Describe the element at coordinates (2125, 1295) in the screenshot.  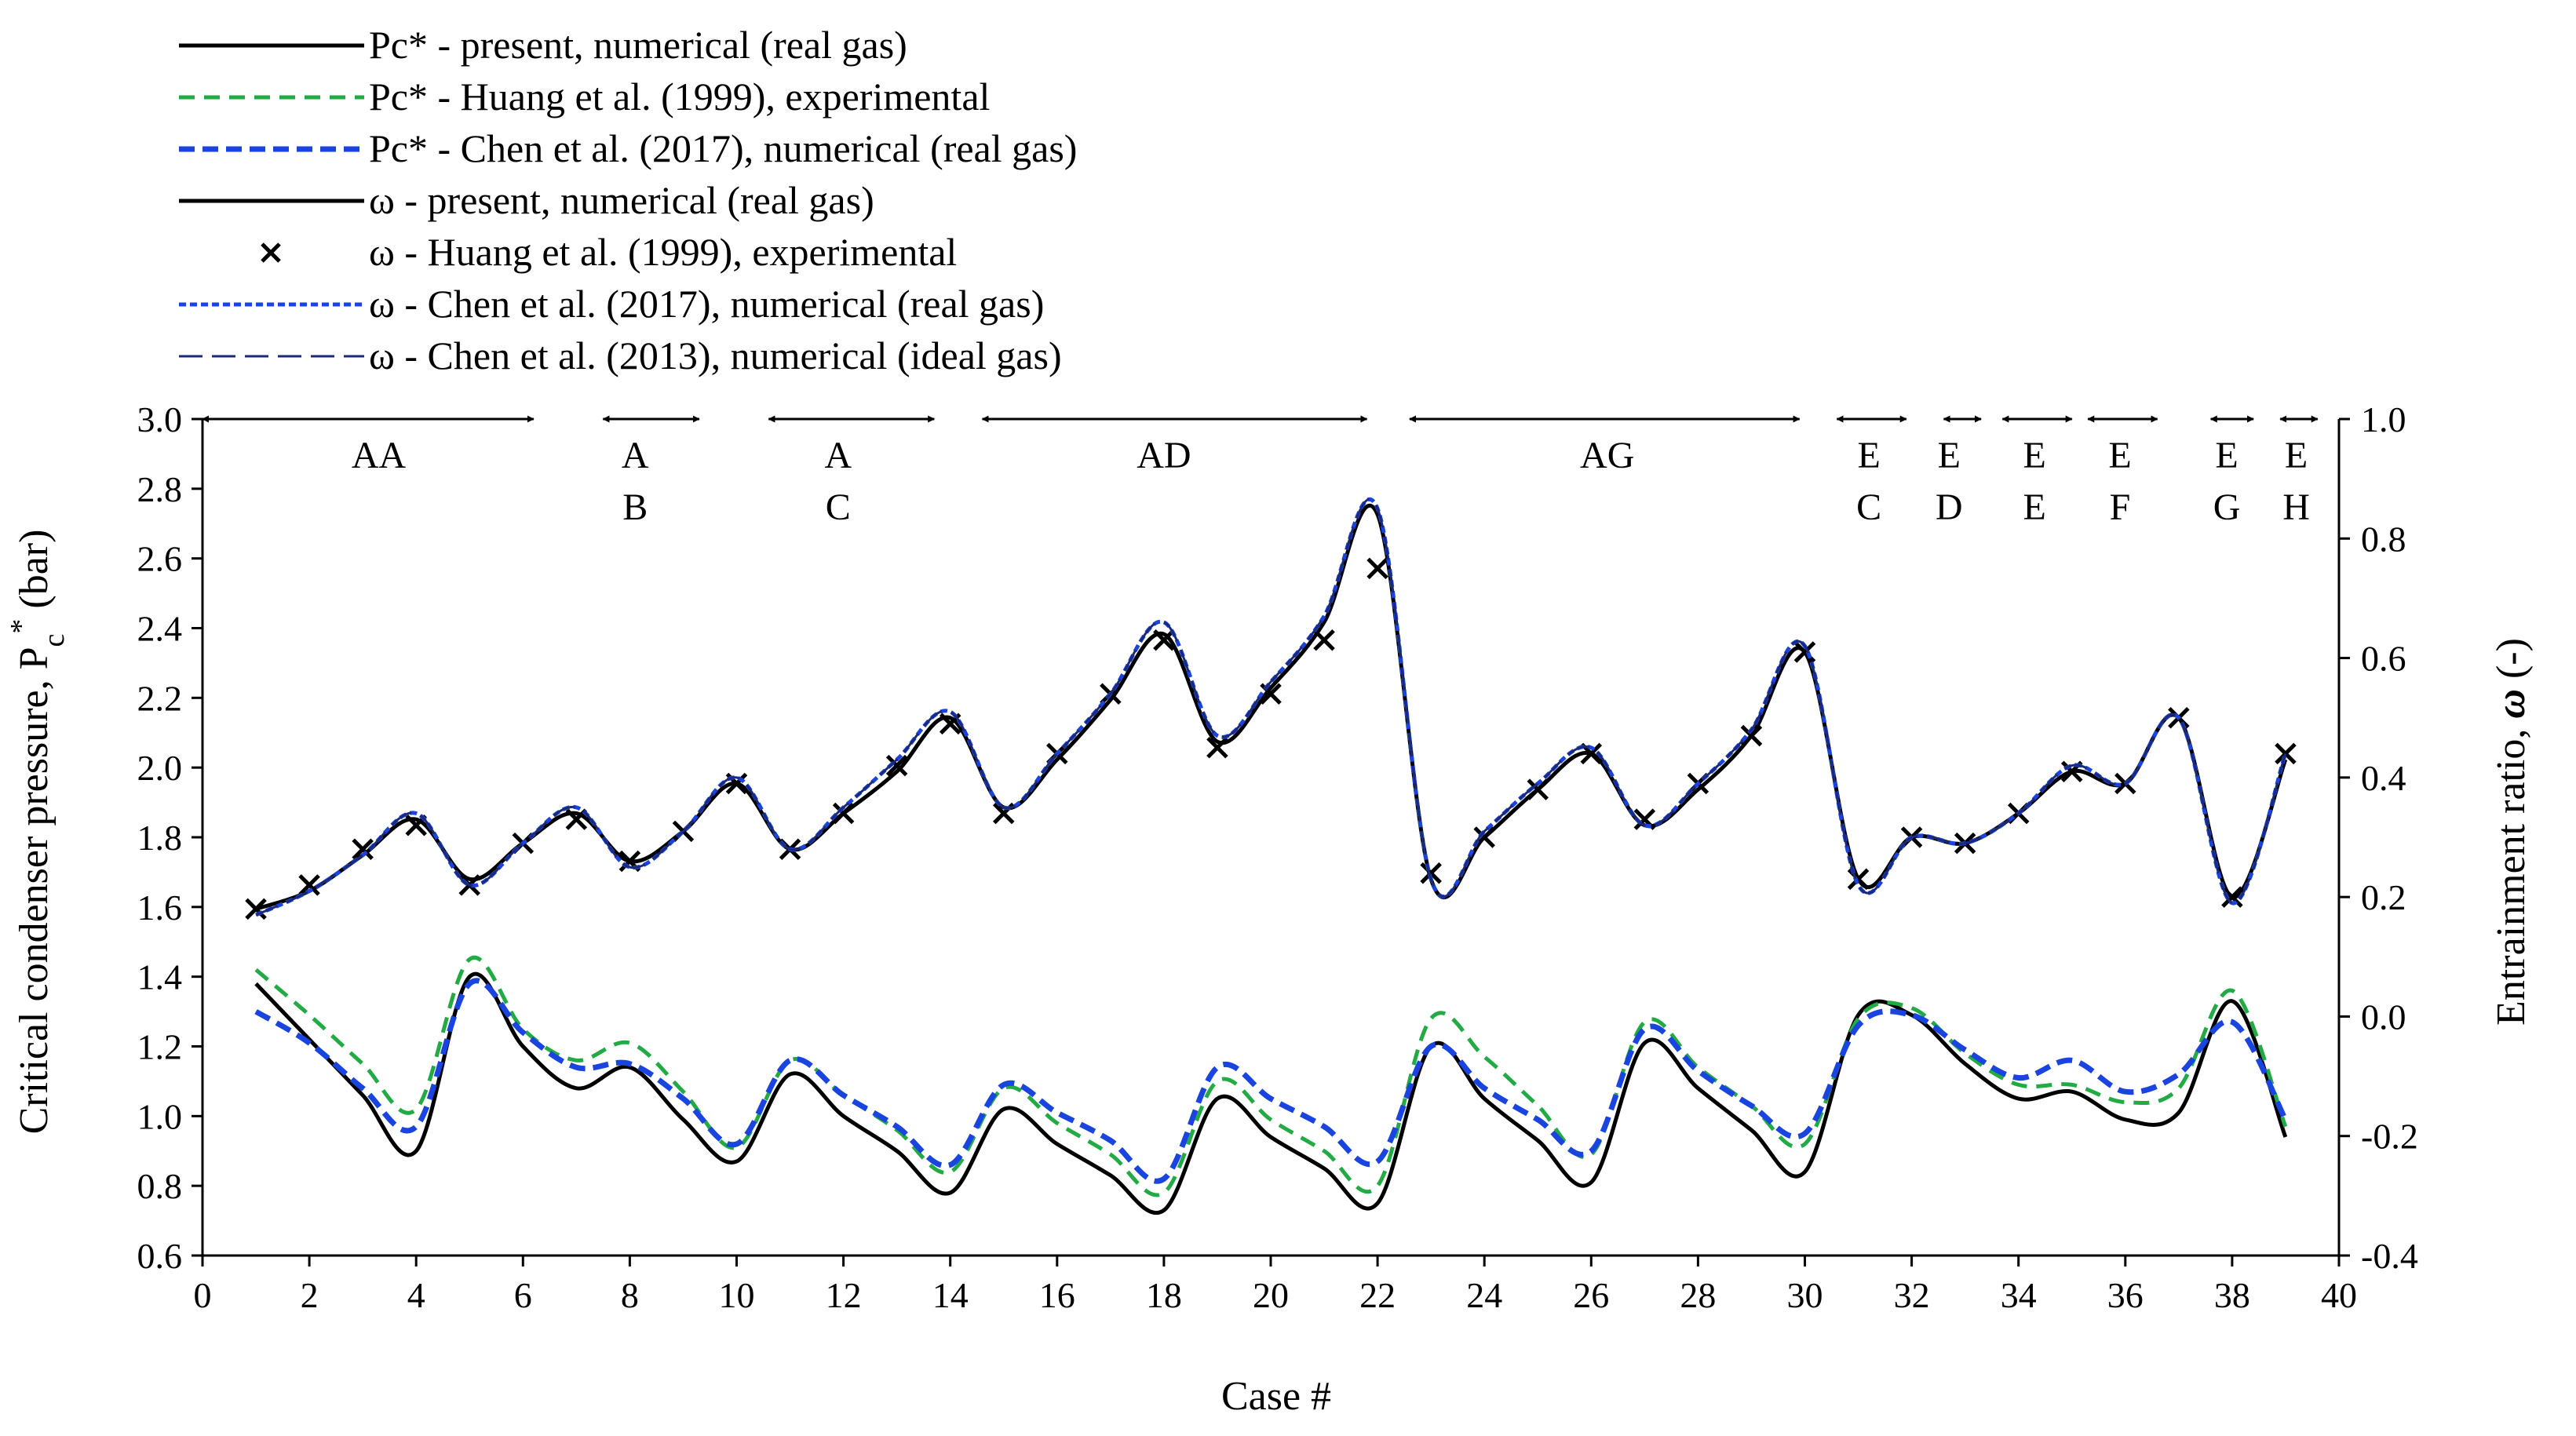
I see `x-tick-label: 36` at that location.